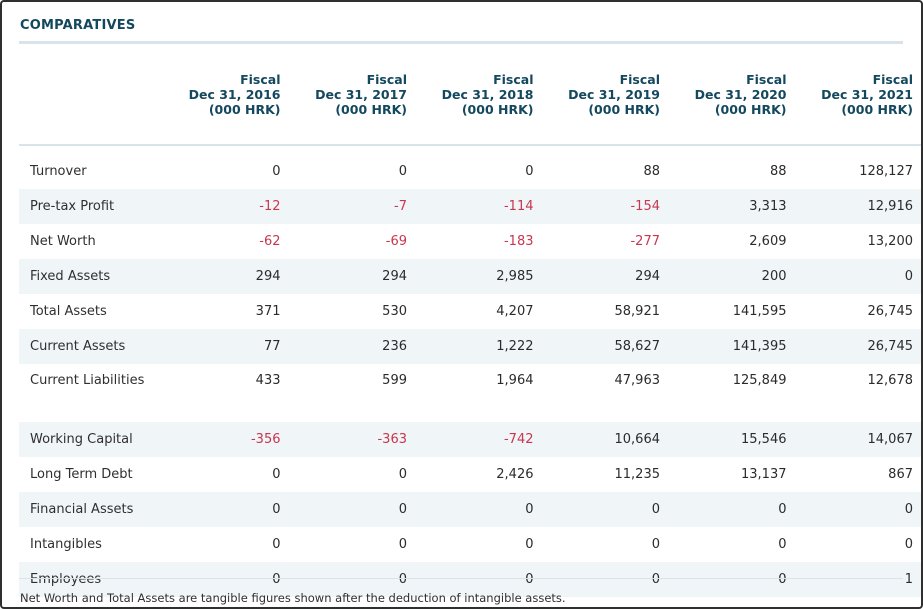  What do you see at coordinates (645, 206) in the screenshot?
I see `value-cell: -154` at bounding box center [645, 206].